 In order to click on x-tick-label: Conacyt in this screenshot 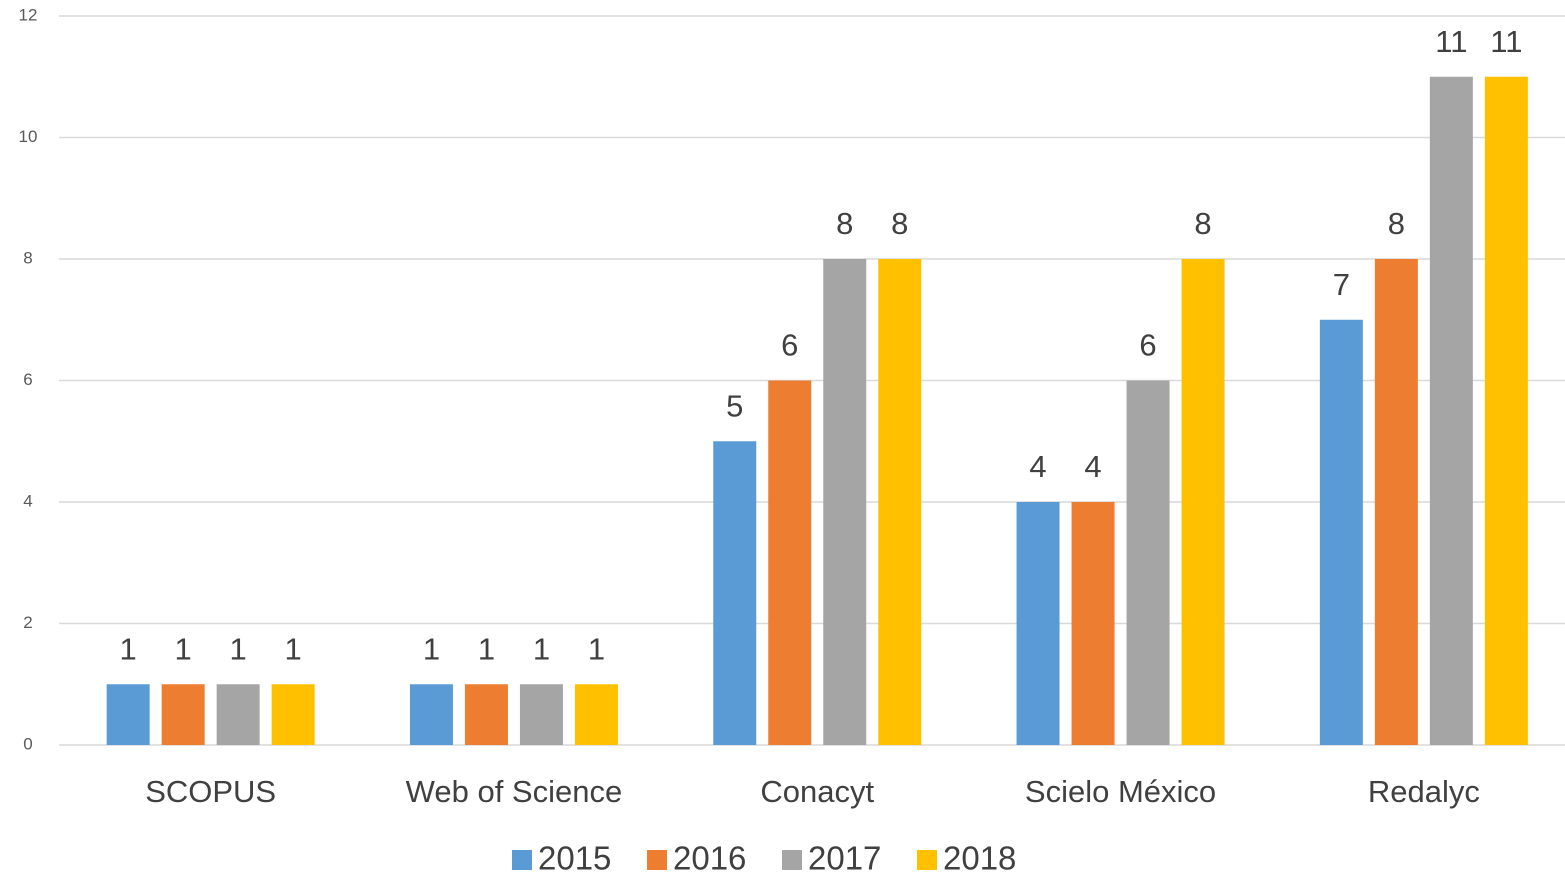, I will do `click(817, 791)`.